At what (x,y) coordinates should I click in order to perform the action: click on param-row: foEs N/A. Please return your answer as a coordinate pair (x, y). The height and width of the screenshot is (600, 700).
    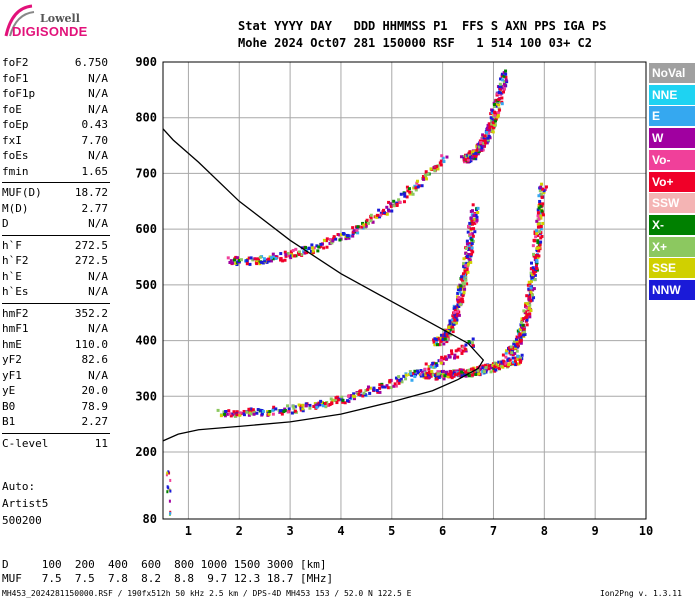
    Looking at the image, I should click on (56, 156).